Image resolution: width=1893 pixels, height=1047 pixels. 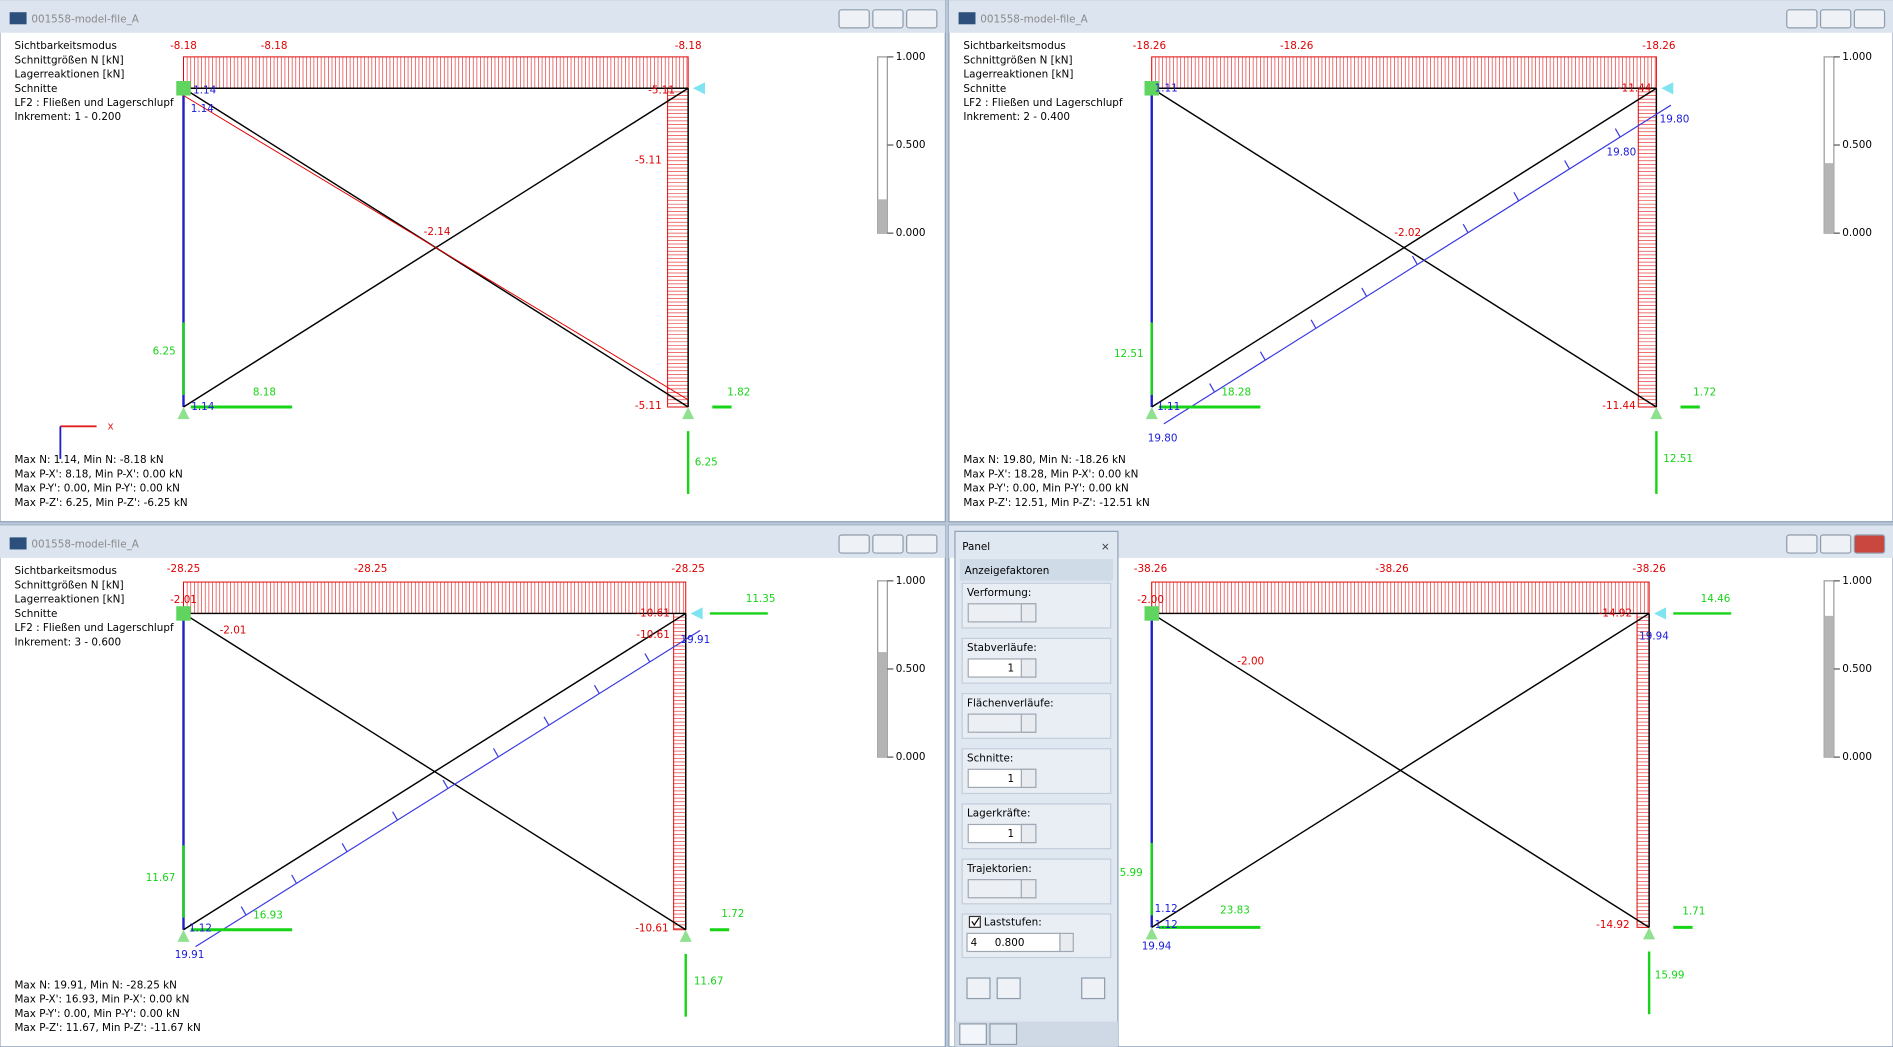 What do you see at coordinates (1131, 873) in the screenshot?
I see `result-label: 5.99` at bounding box center [1131, 873].